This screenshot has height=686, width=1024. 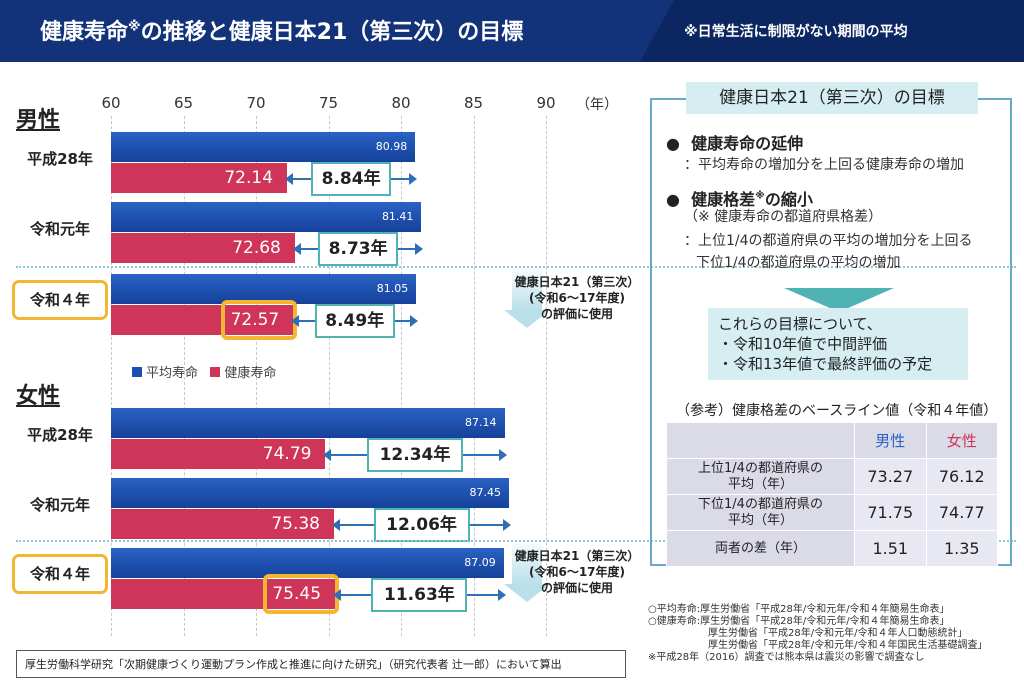 I want to click on goal2-text1: ：上位1/4の都道府県の平均の増加分を上回る, so click(x=828, y=241).